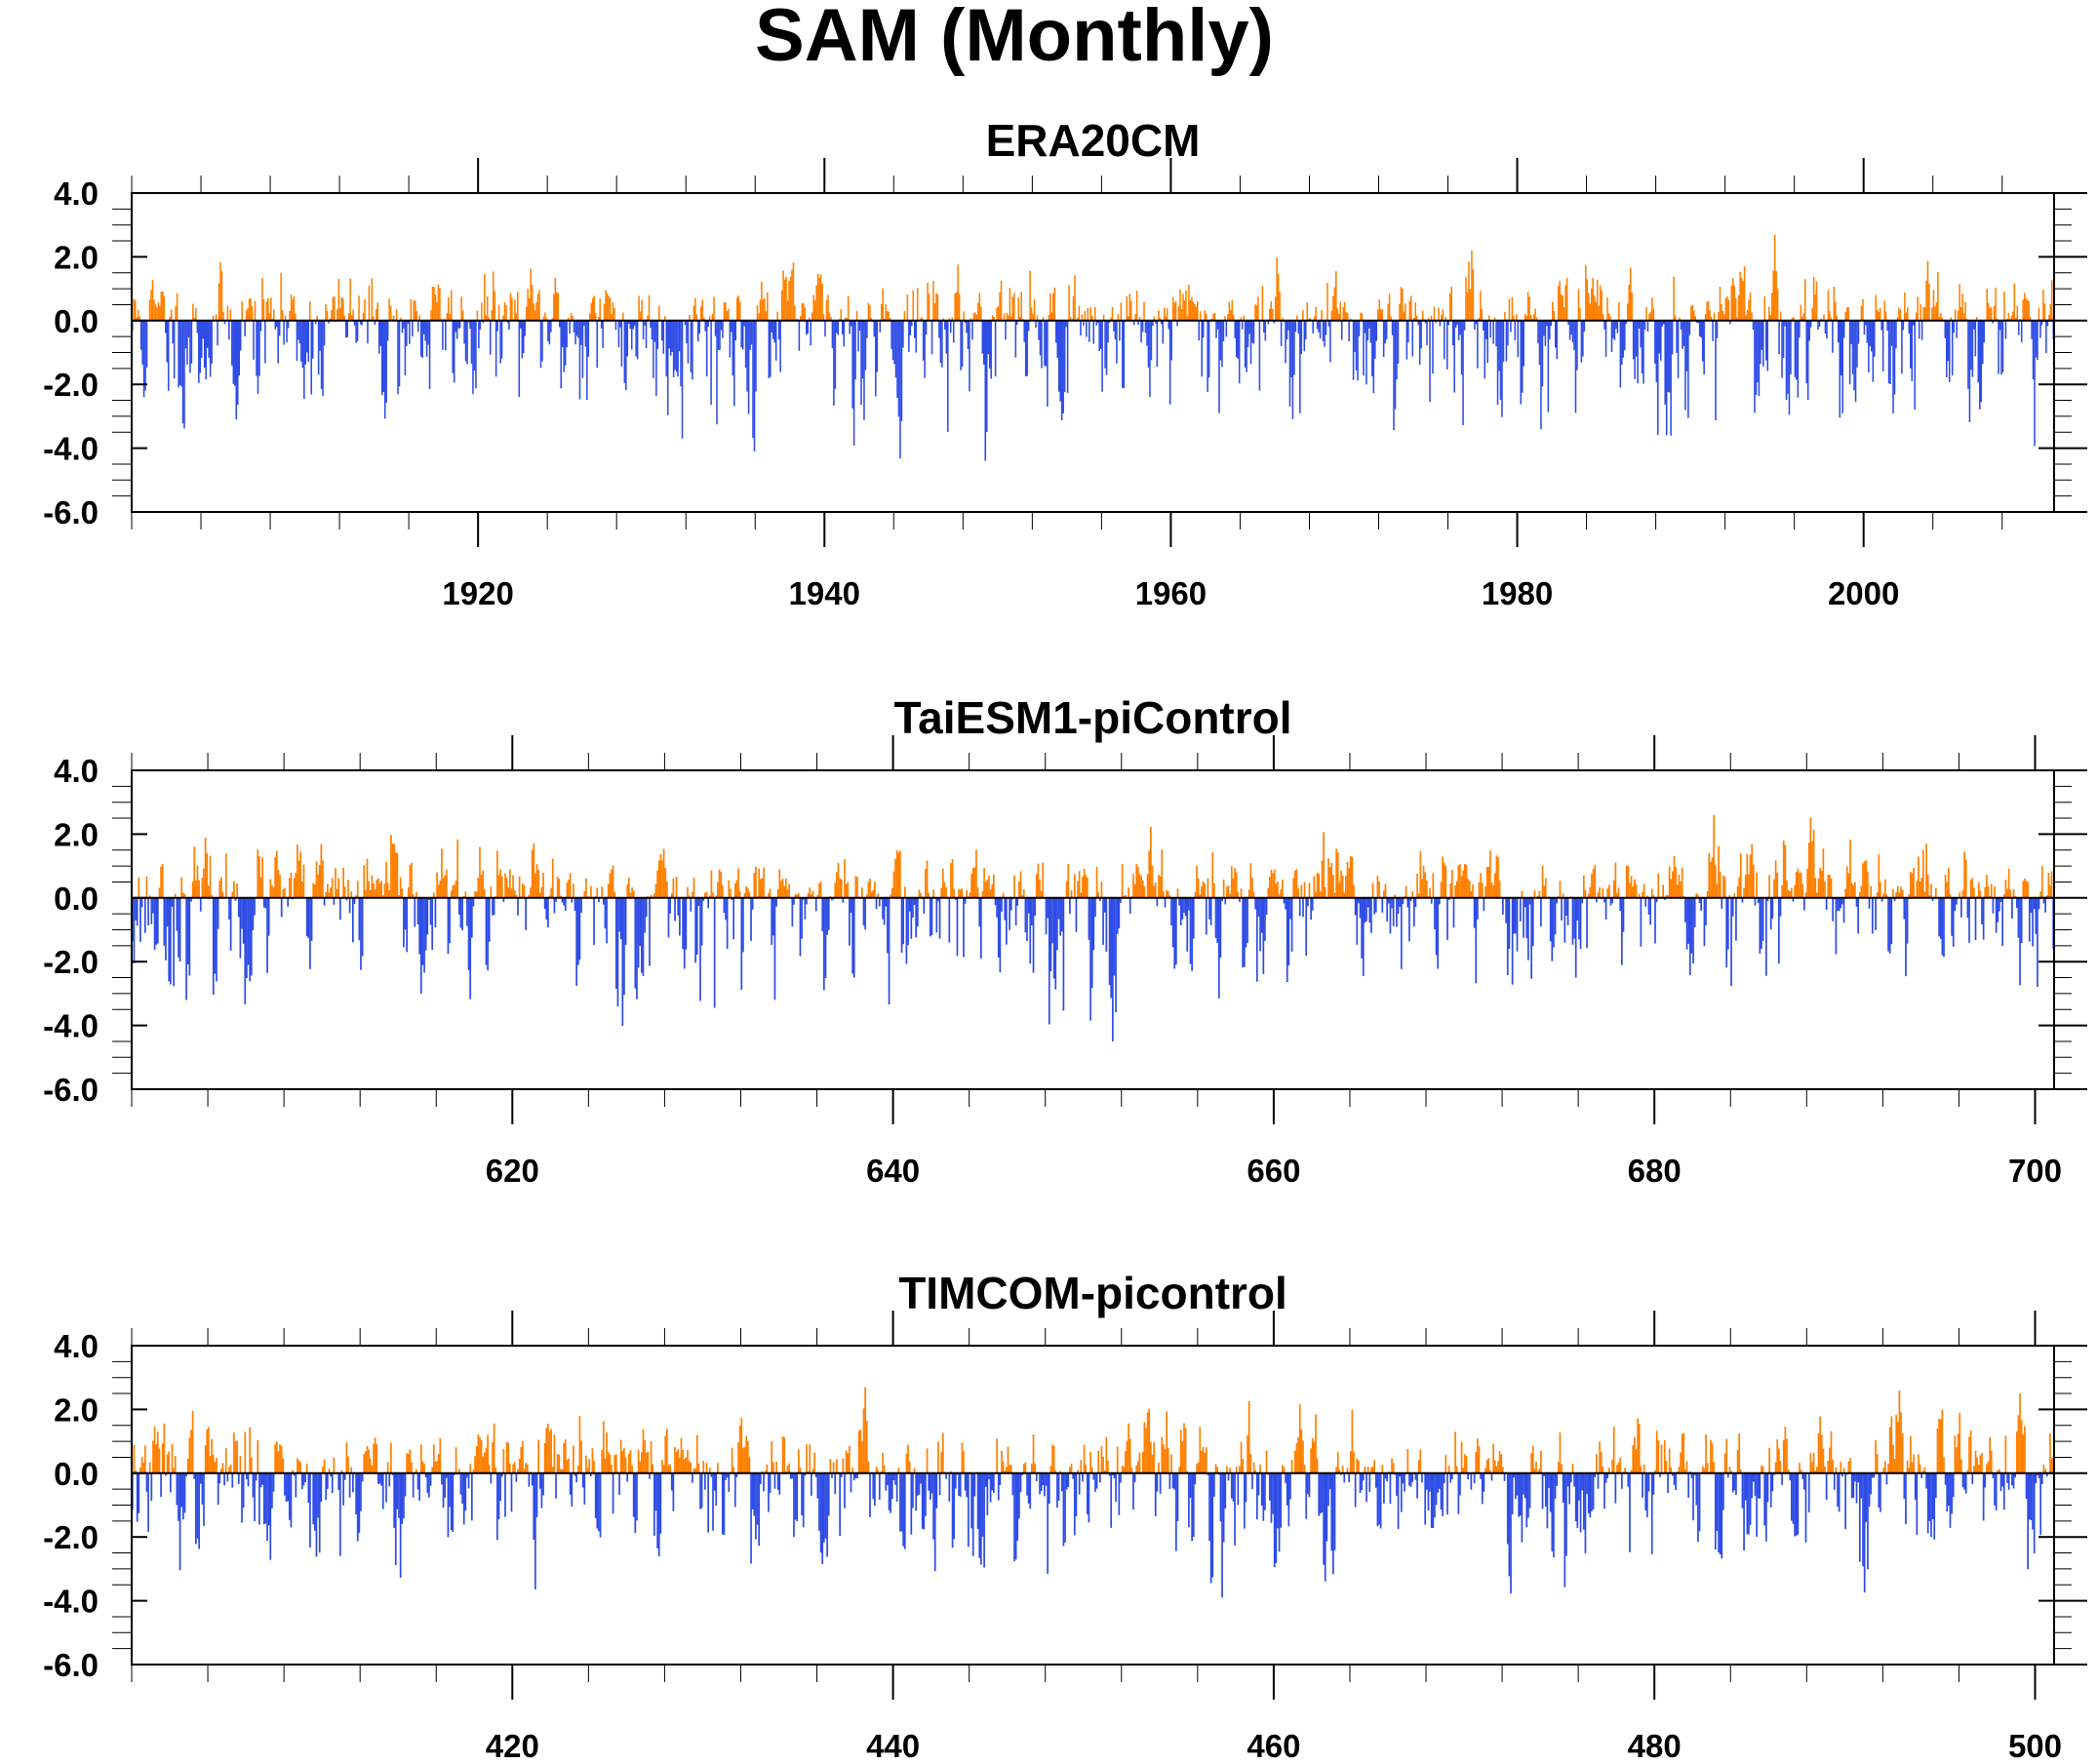 The image size is (2098, 1764). Describe the element at coordinates (1655, 1746) in the screenshot. I see `x-tick-label: 480` at that location.